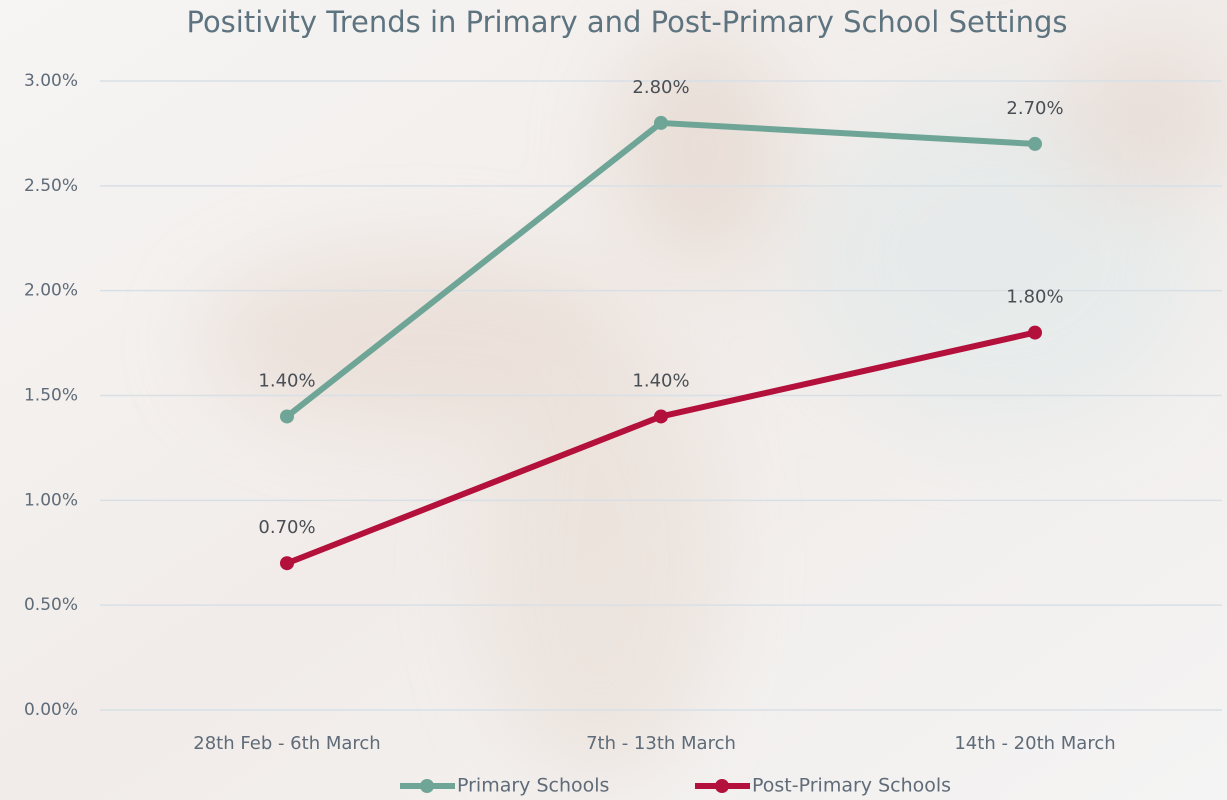 Image resolution: width=1227 pixels, height=800 pixels. What do you see at coordinates (286, 743) in the screenshot?
I see `x-tick-label: 28th Feb - 6th March` at bounding box center [286, 743].